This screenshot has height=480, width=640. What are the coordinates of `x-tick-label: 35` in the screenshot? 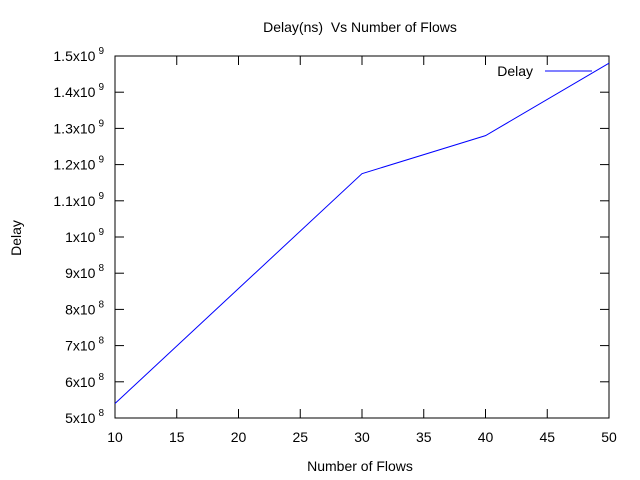 It's located at (424, 437).